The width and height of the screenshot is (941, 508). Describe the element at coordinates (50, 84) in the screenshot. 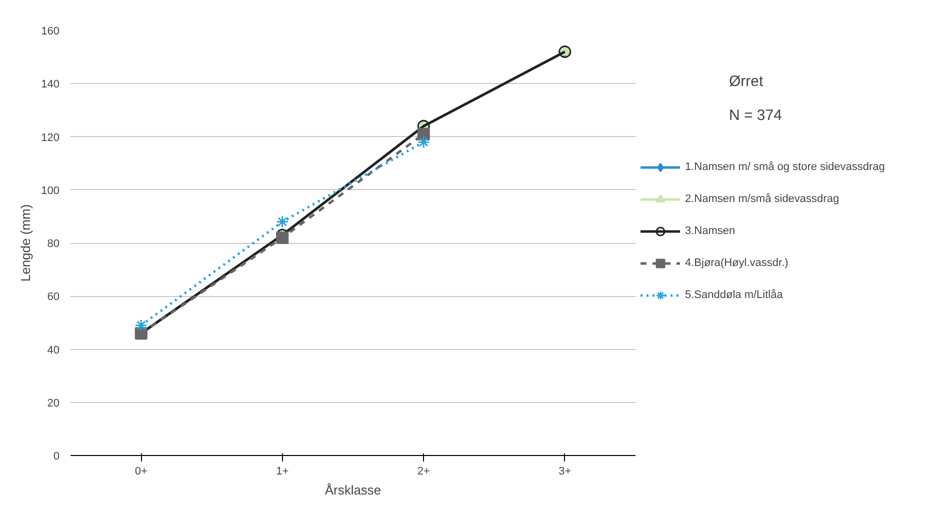

I see `y-tick-label: 140` at that location.